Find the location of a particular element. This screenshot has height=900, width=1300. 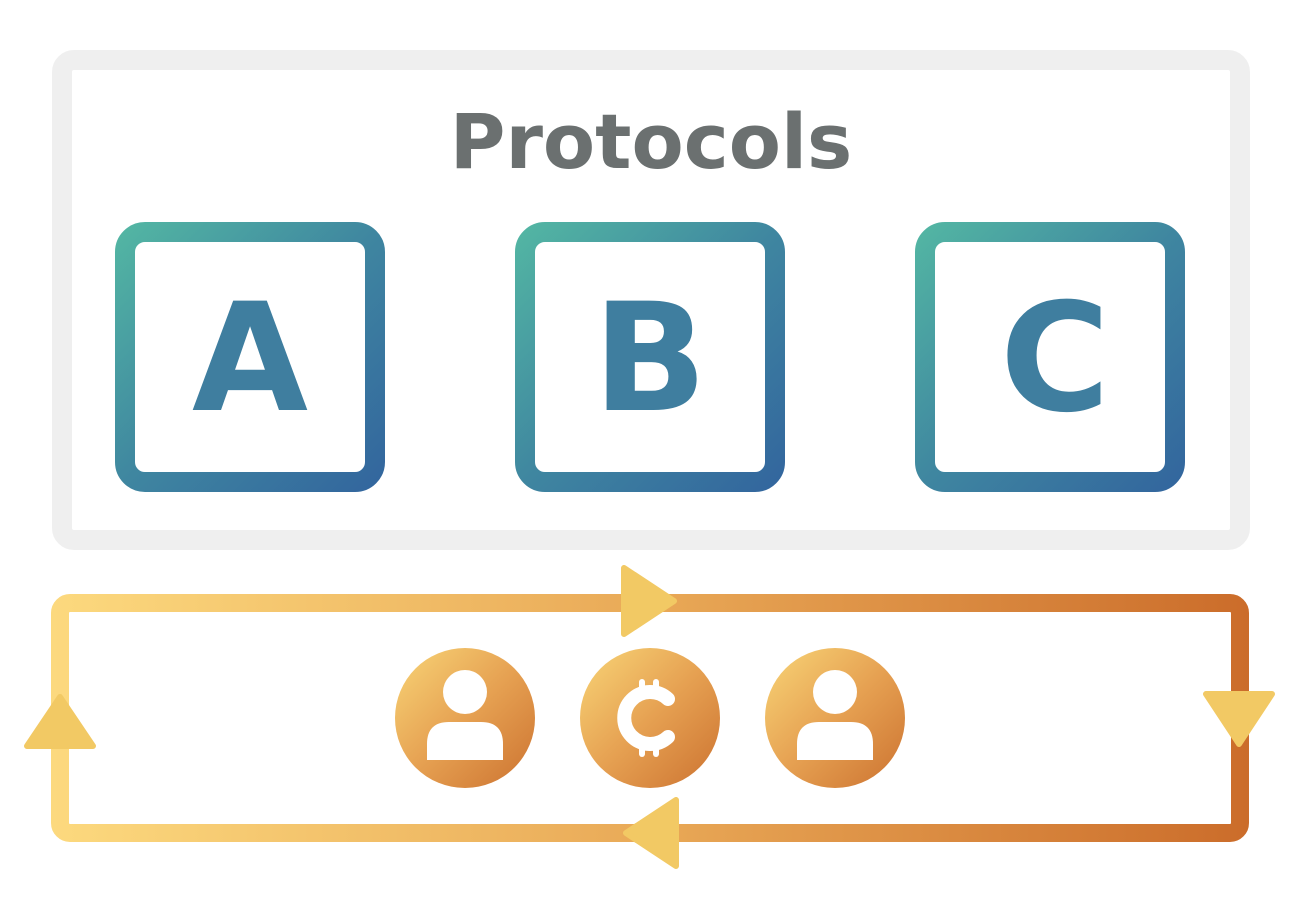

bitcoin-icon is located at coordinates (650, 718).